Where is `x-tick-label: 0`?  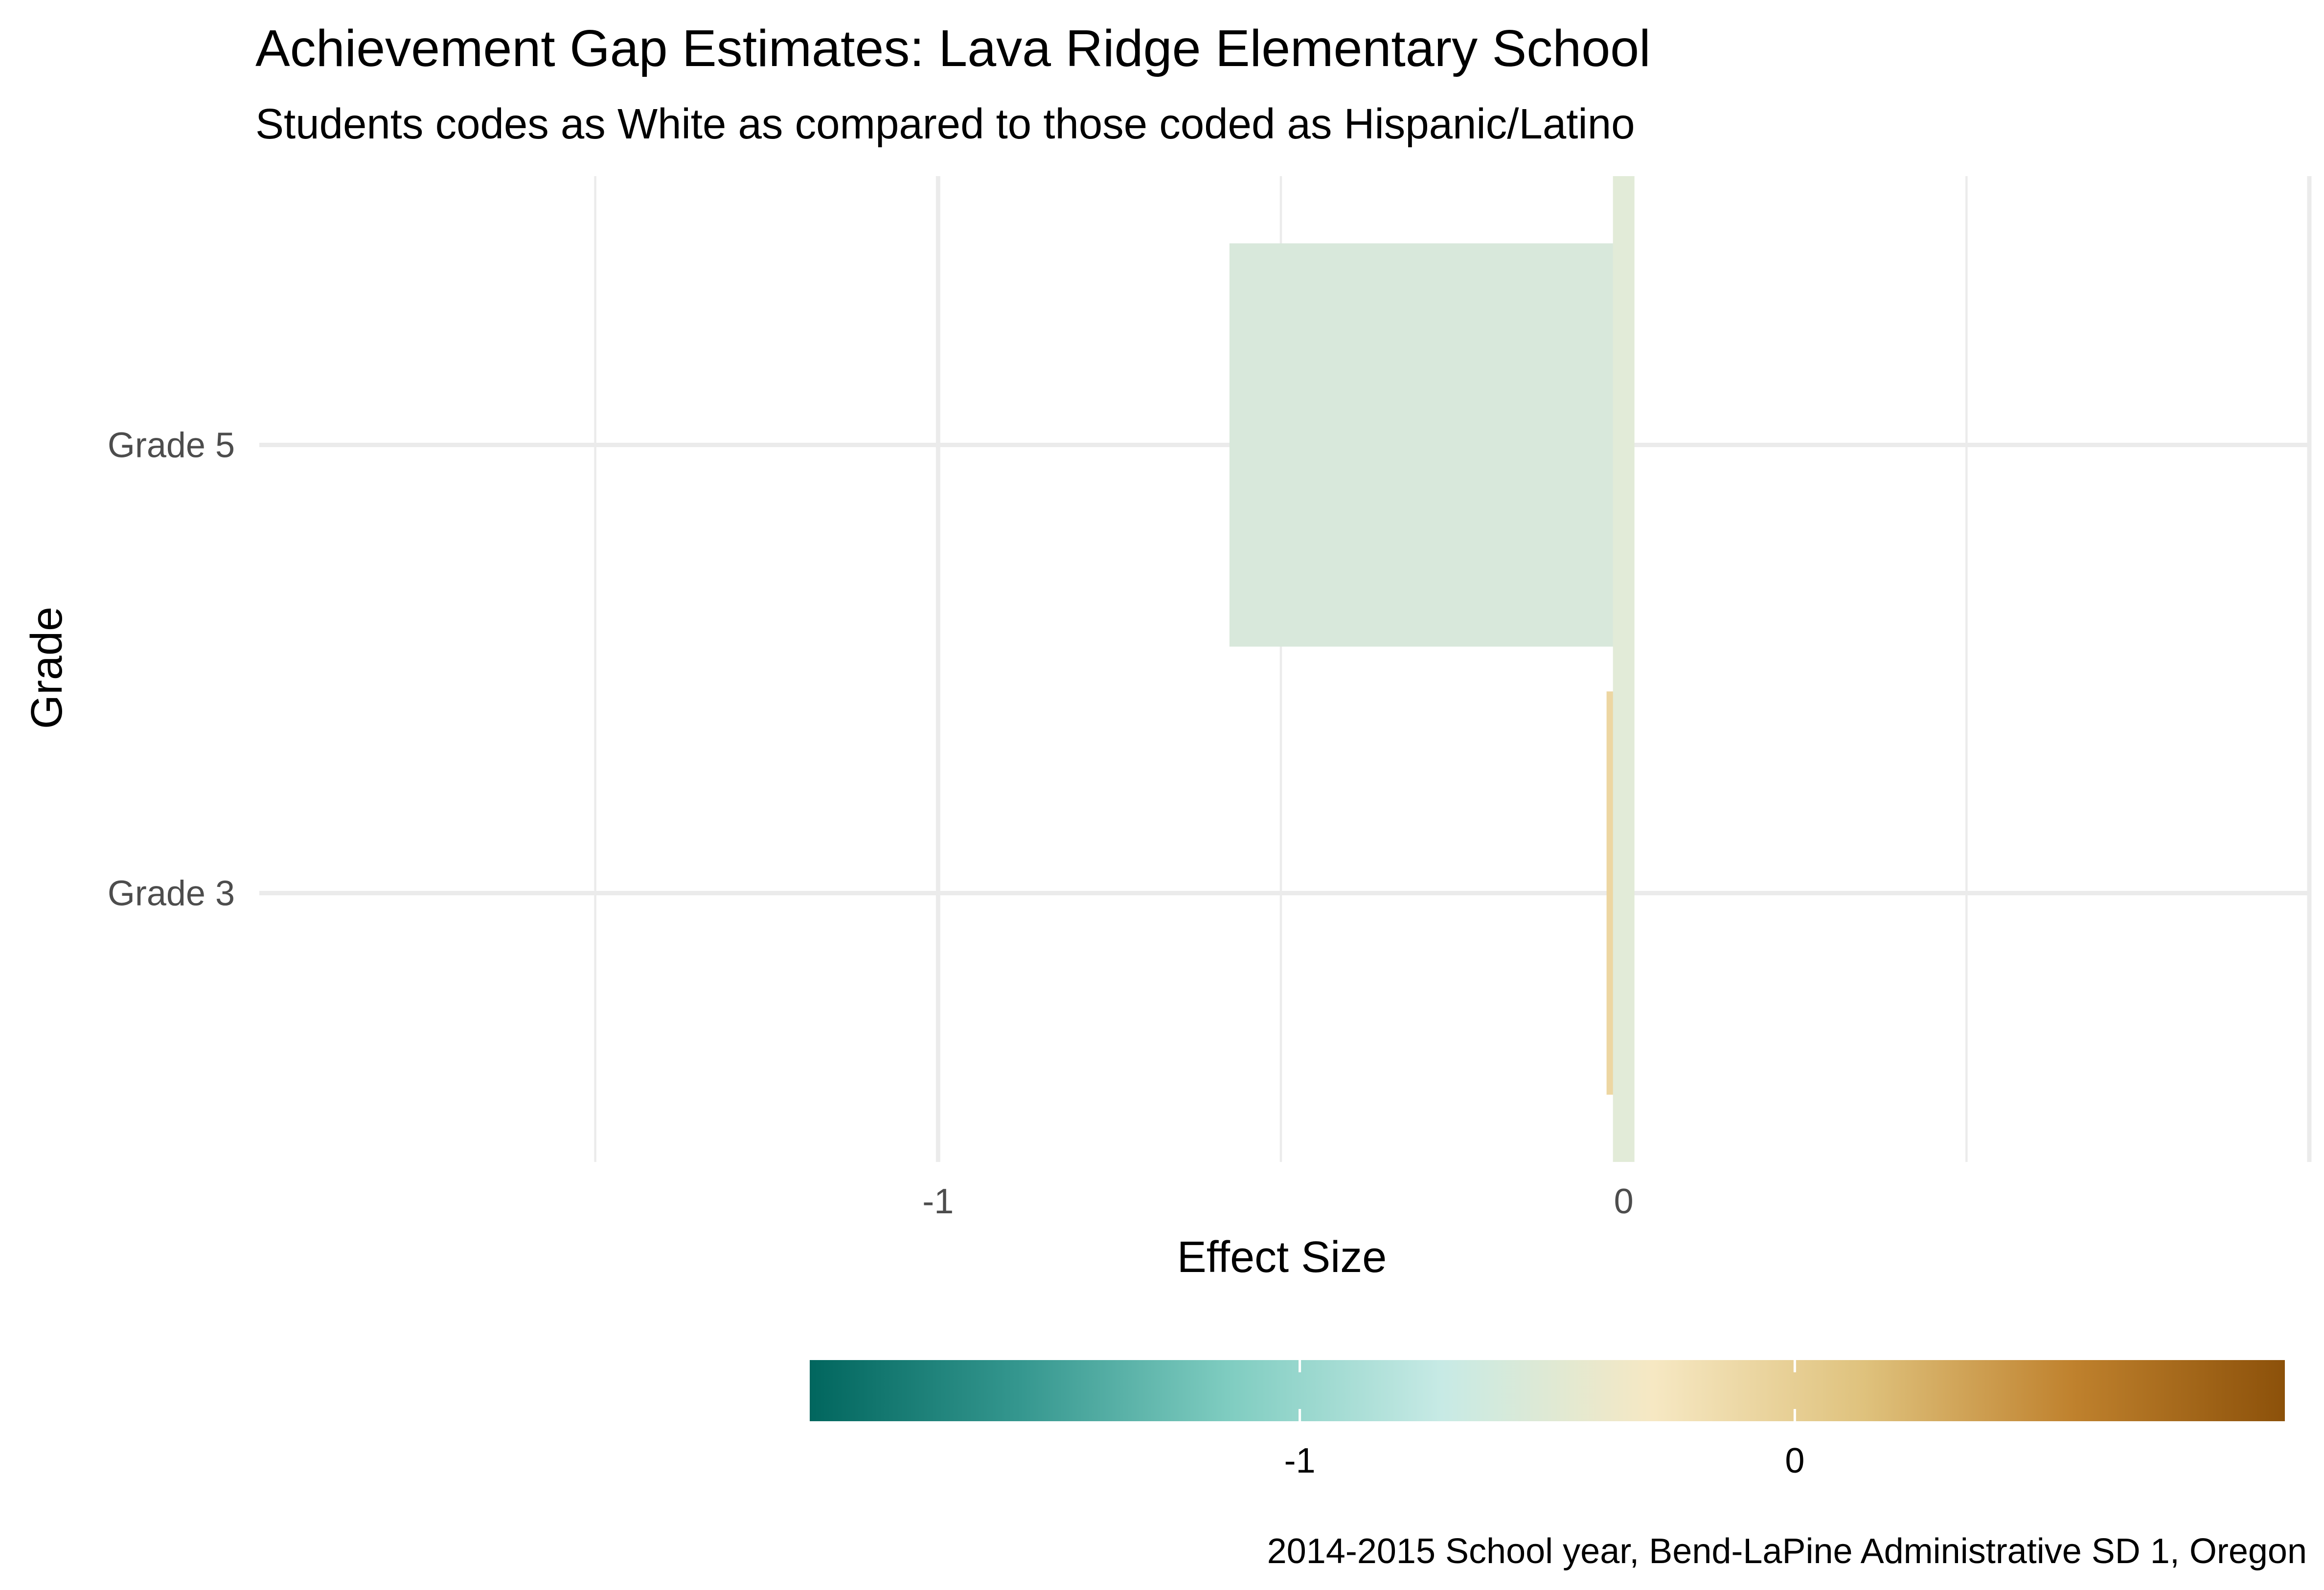
x-tick-label: 0 is located at coordinates (1624, 1202).